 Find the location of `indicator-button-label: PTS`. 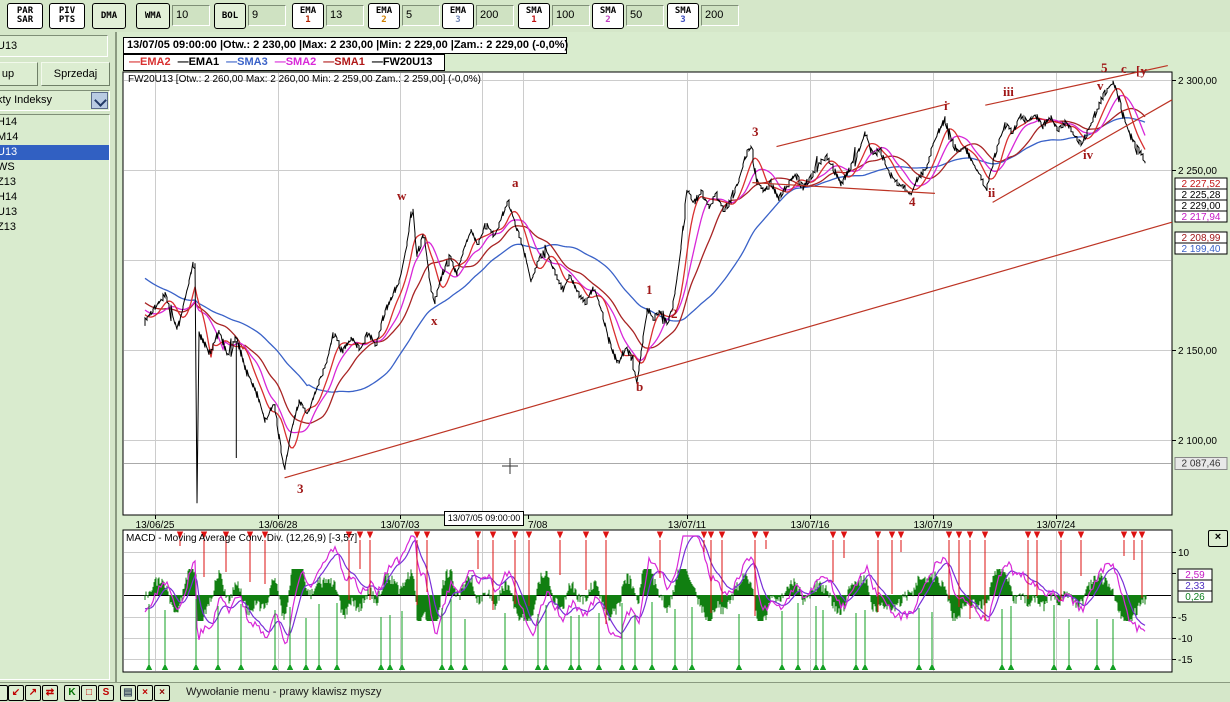

indicator-button-label: PTS is located at coordinates (67, 20).